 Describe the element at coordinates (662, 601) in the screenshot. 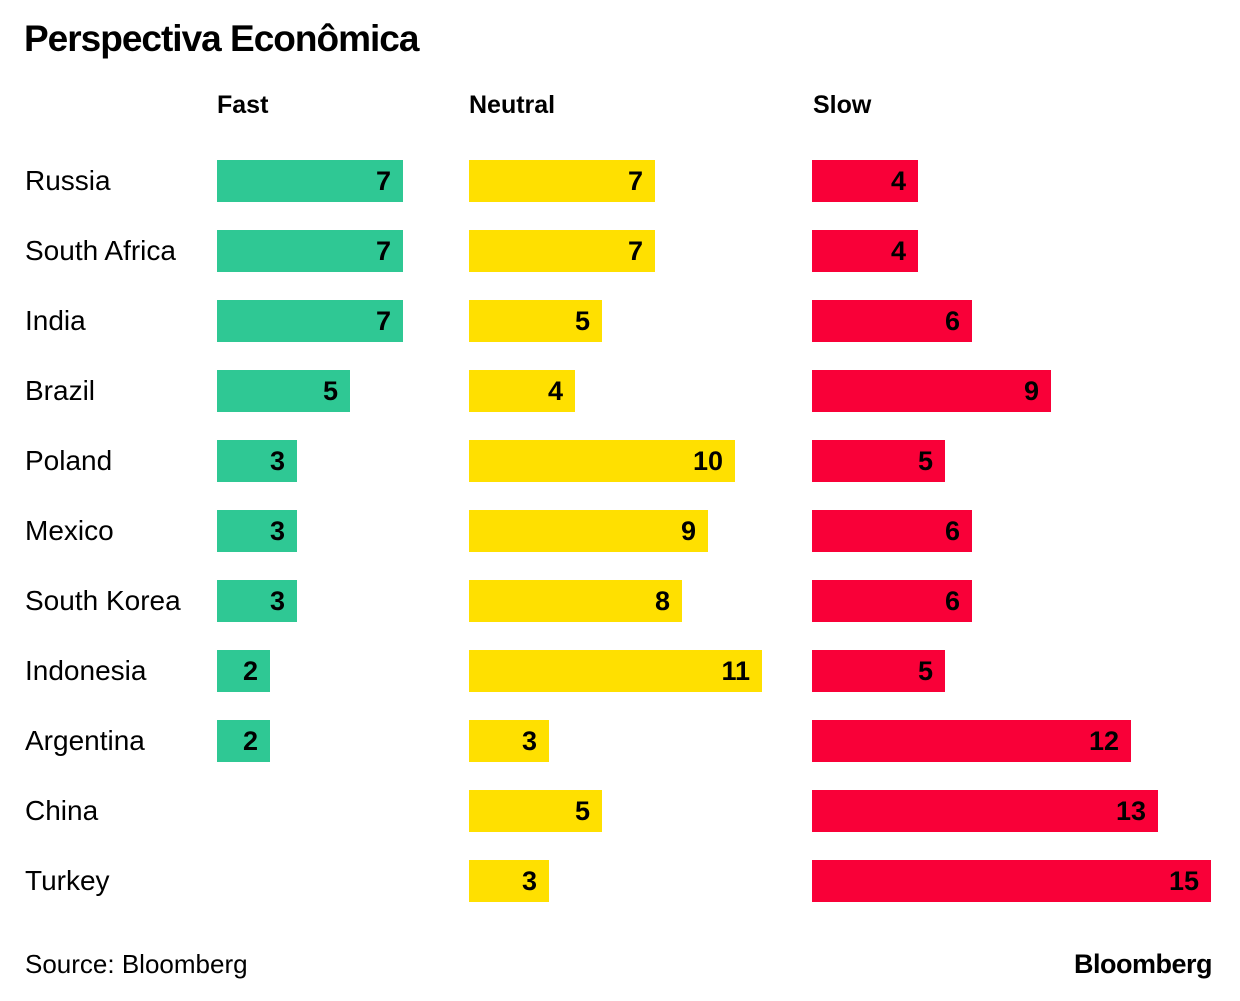

I see `bar-value-label: 8` at that location.